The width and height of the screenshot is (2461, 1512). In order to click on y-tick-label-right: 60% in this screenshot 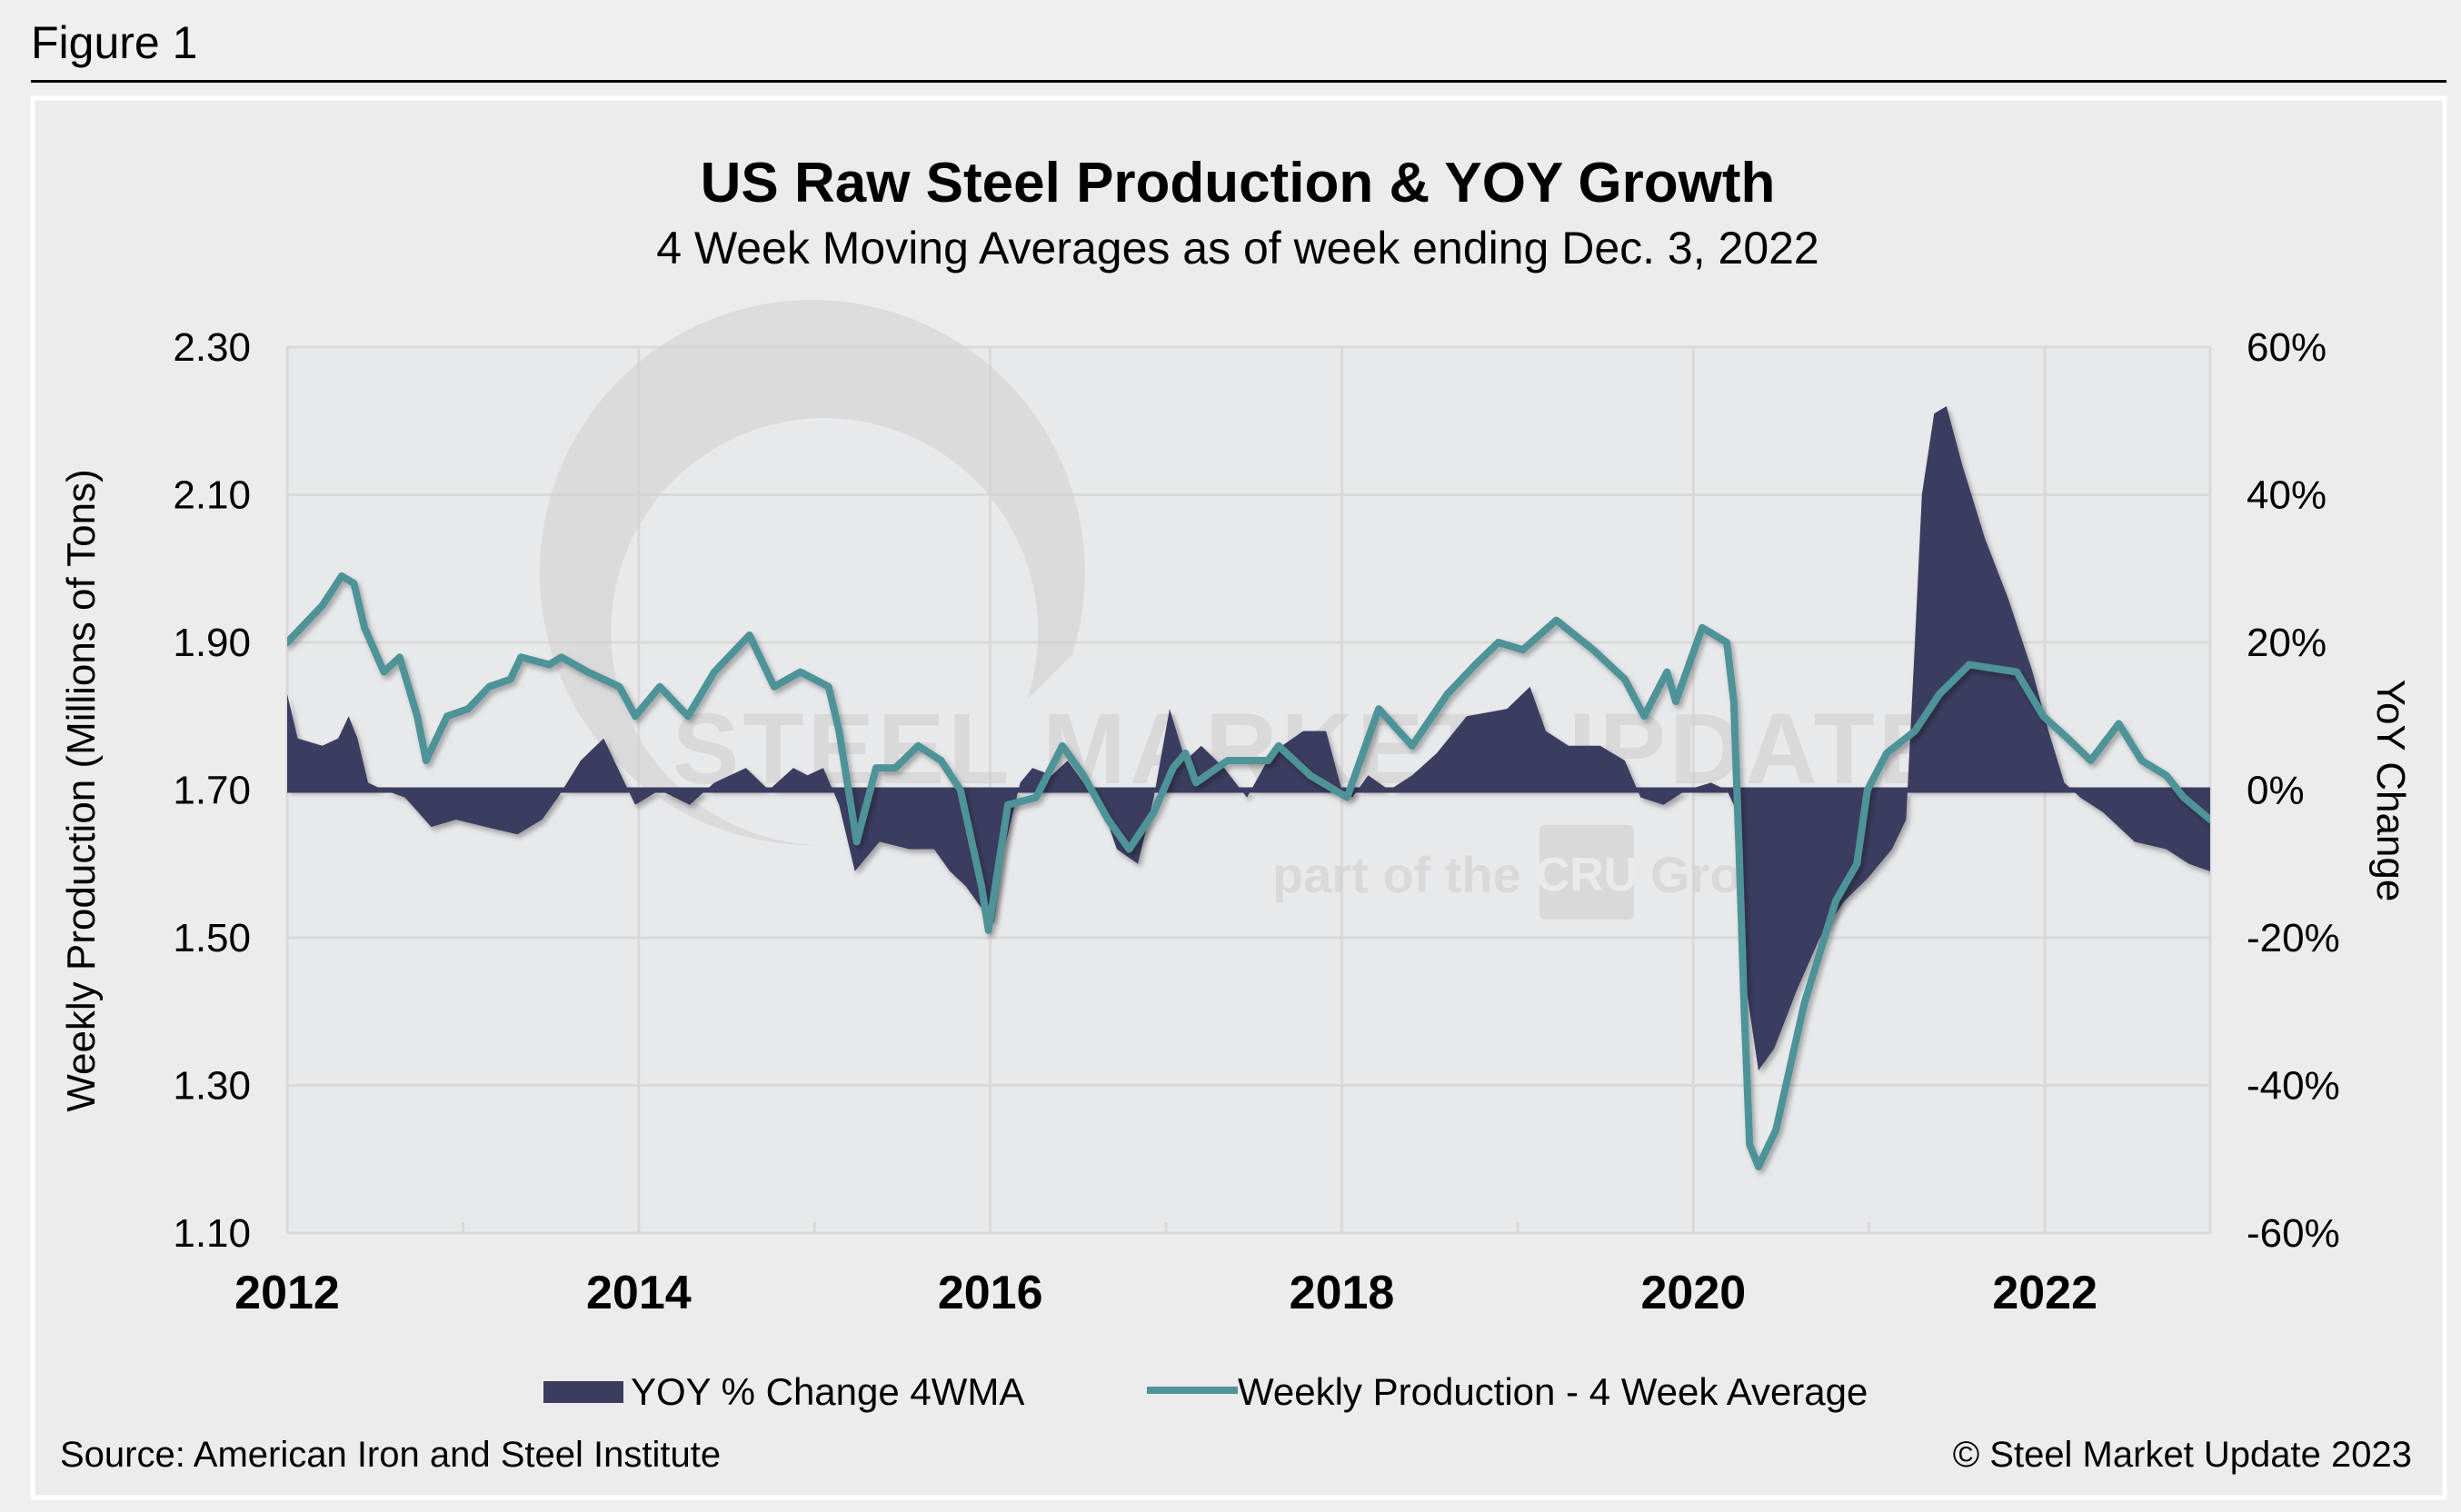, I will do `click(2286, 347)`.